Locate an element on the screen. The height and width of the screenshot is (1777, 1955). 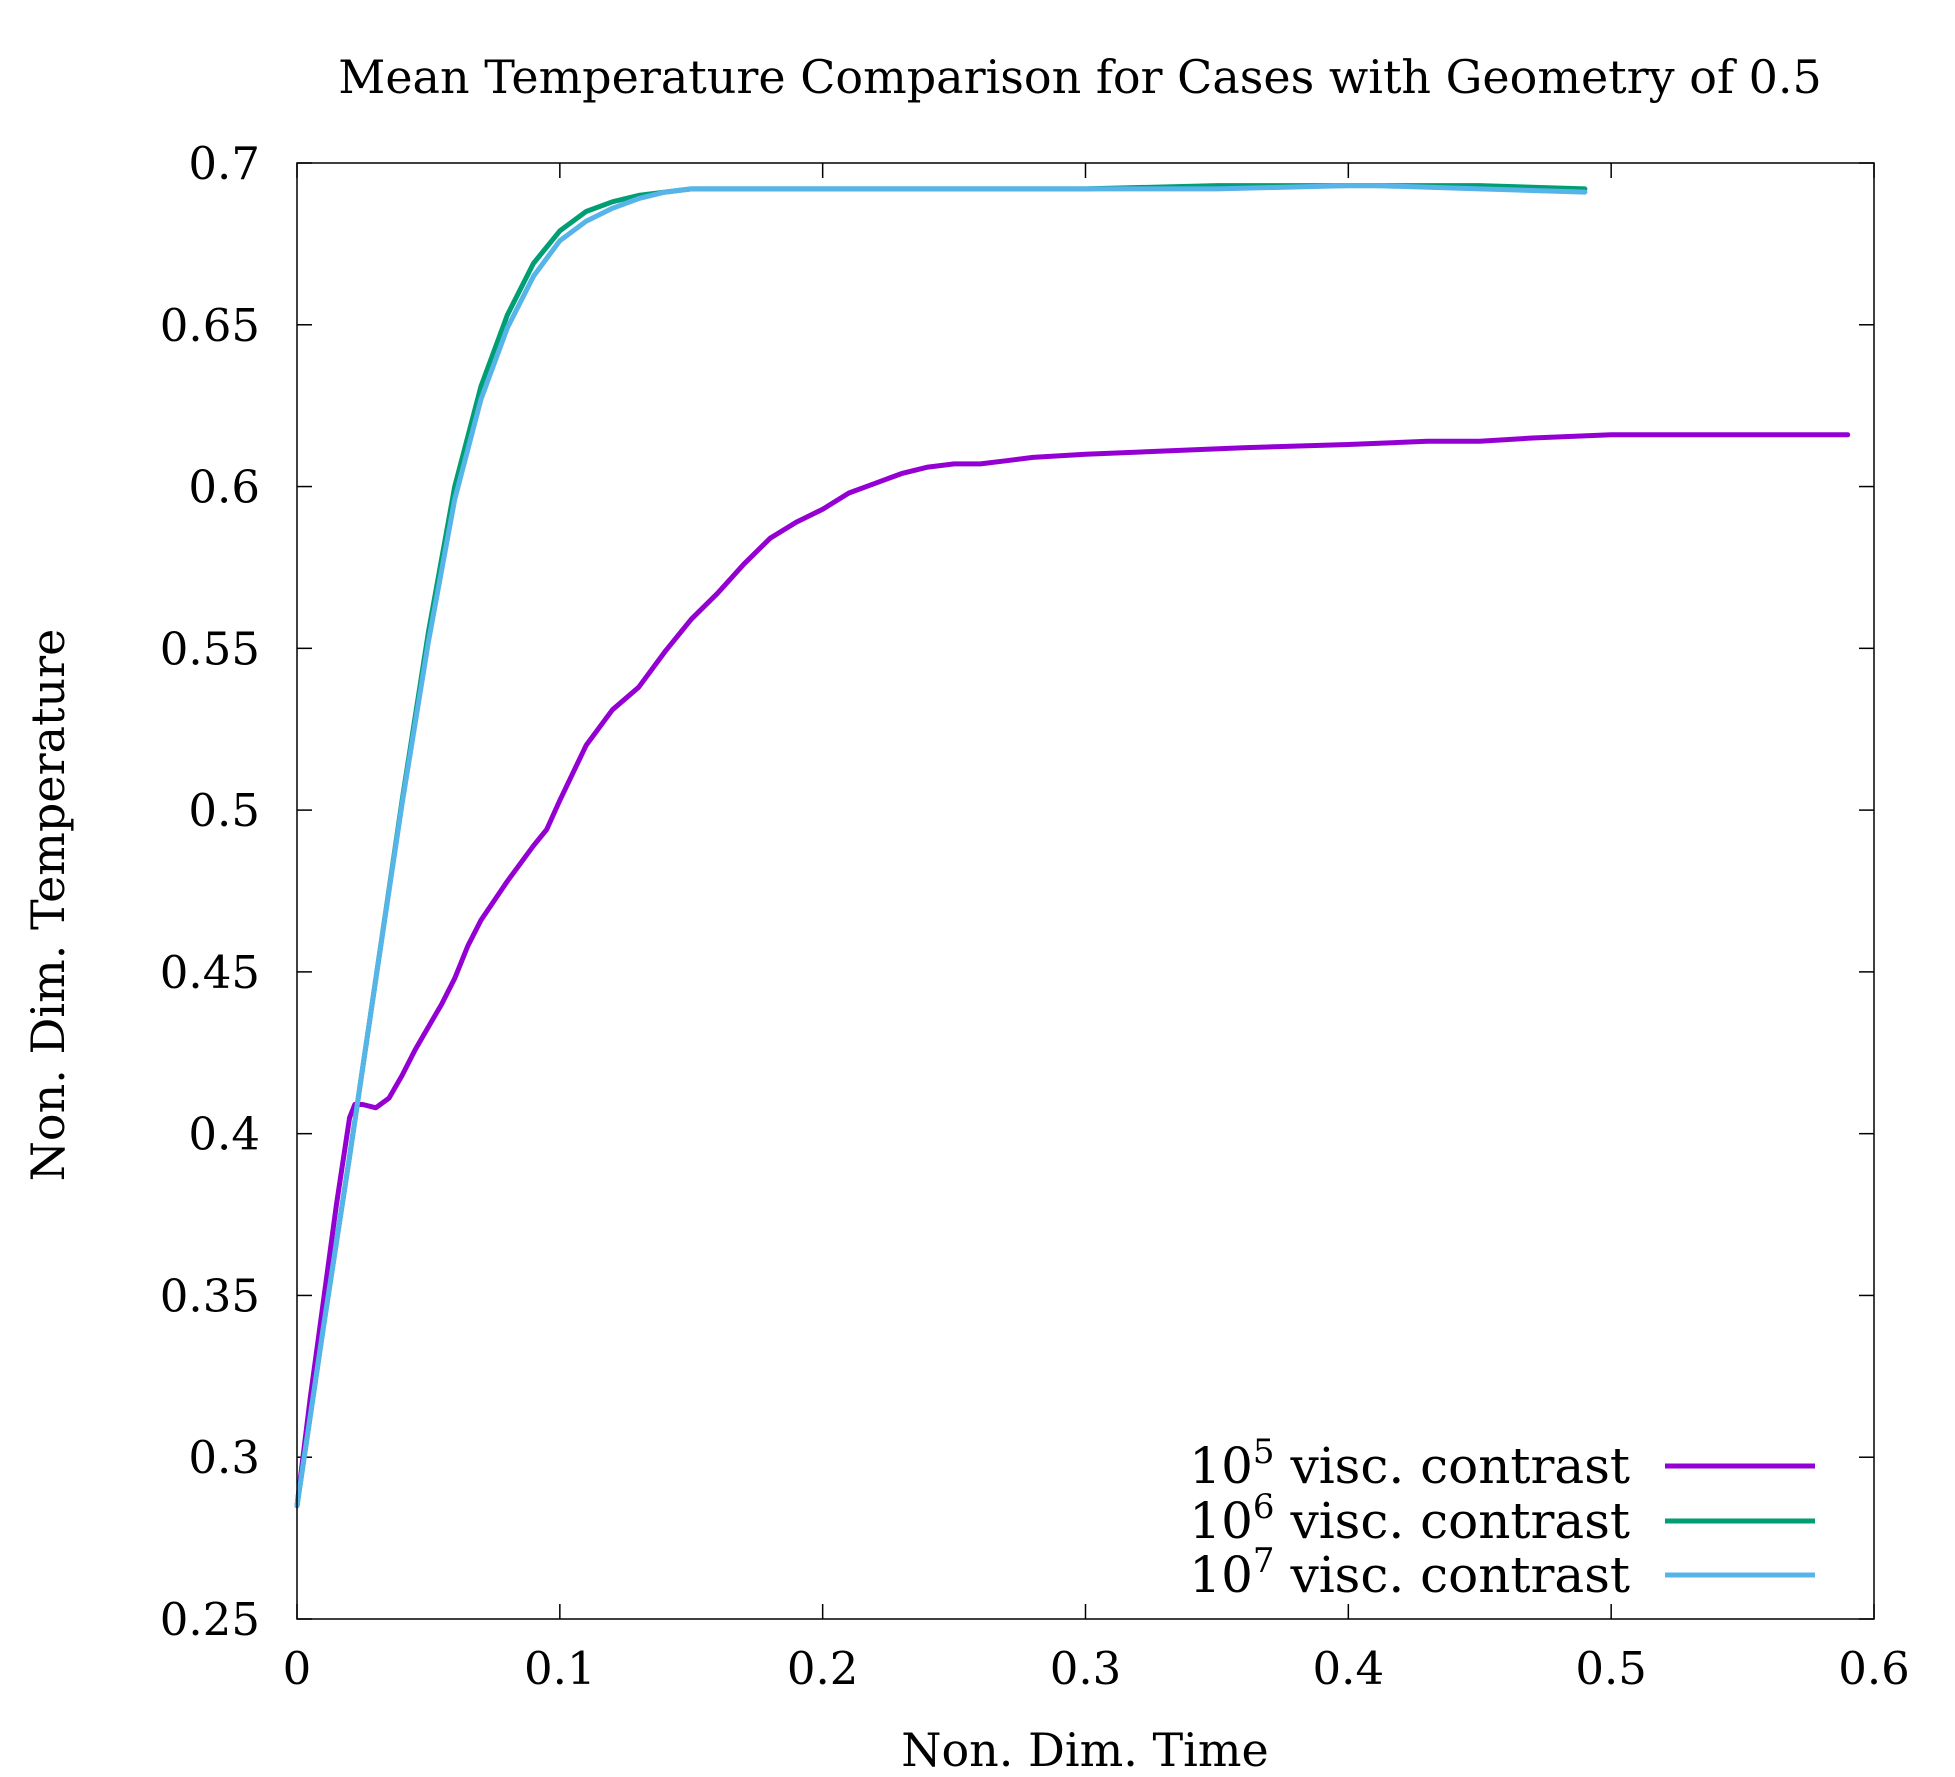
legend-label-exponent: 6 is located at coordinates (1264, 1507).